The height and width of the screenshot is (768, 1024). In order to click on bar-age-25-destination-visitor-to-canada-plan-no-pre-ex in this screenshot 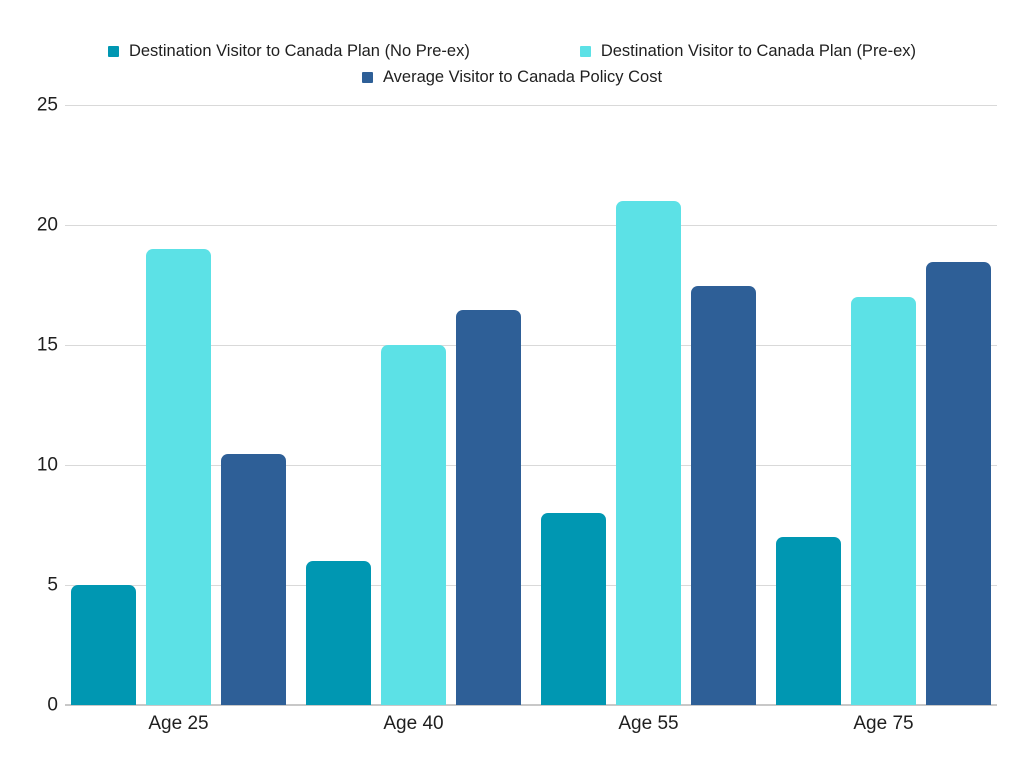, I will do `click(103, 645)`.